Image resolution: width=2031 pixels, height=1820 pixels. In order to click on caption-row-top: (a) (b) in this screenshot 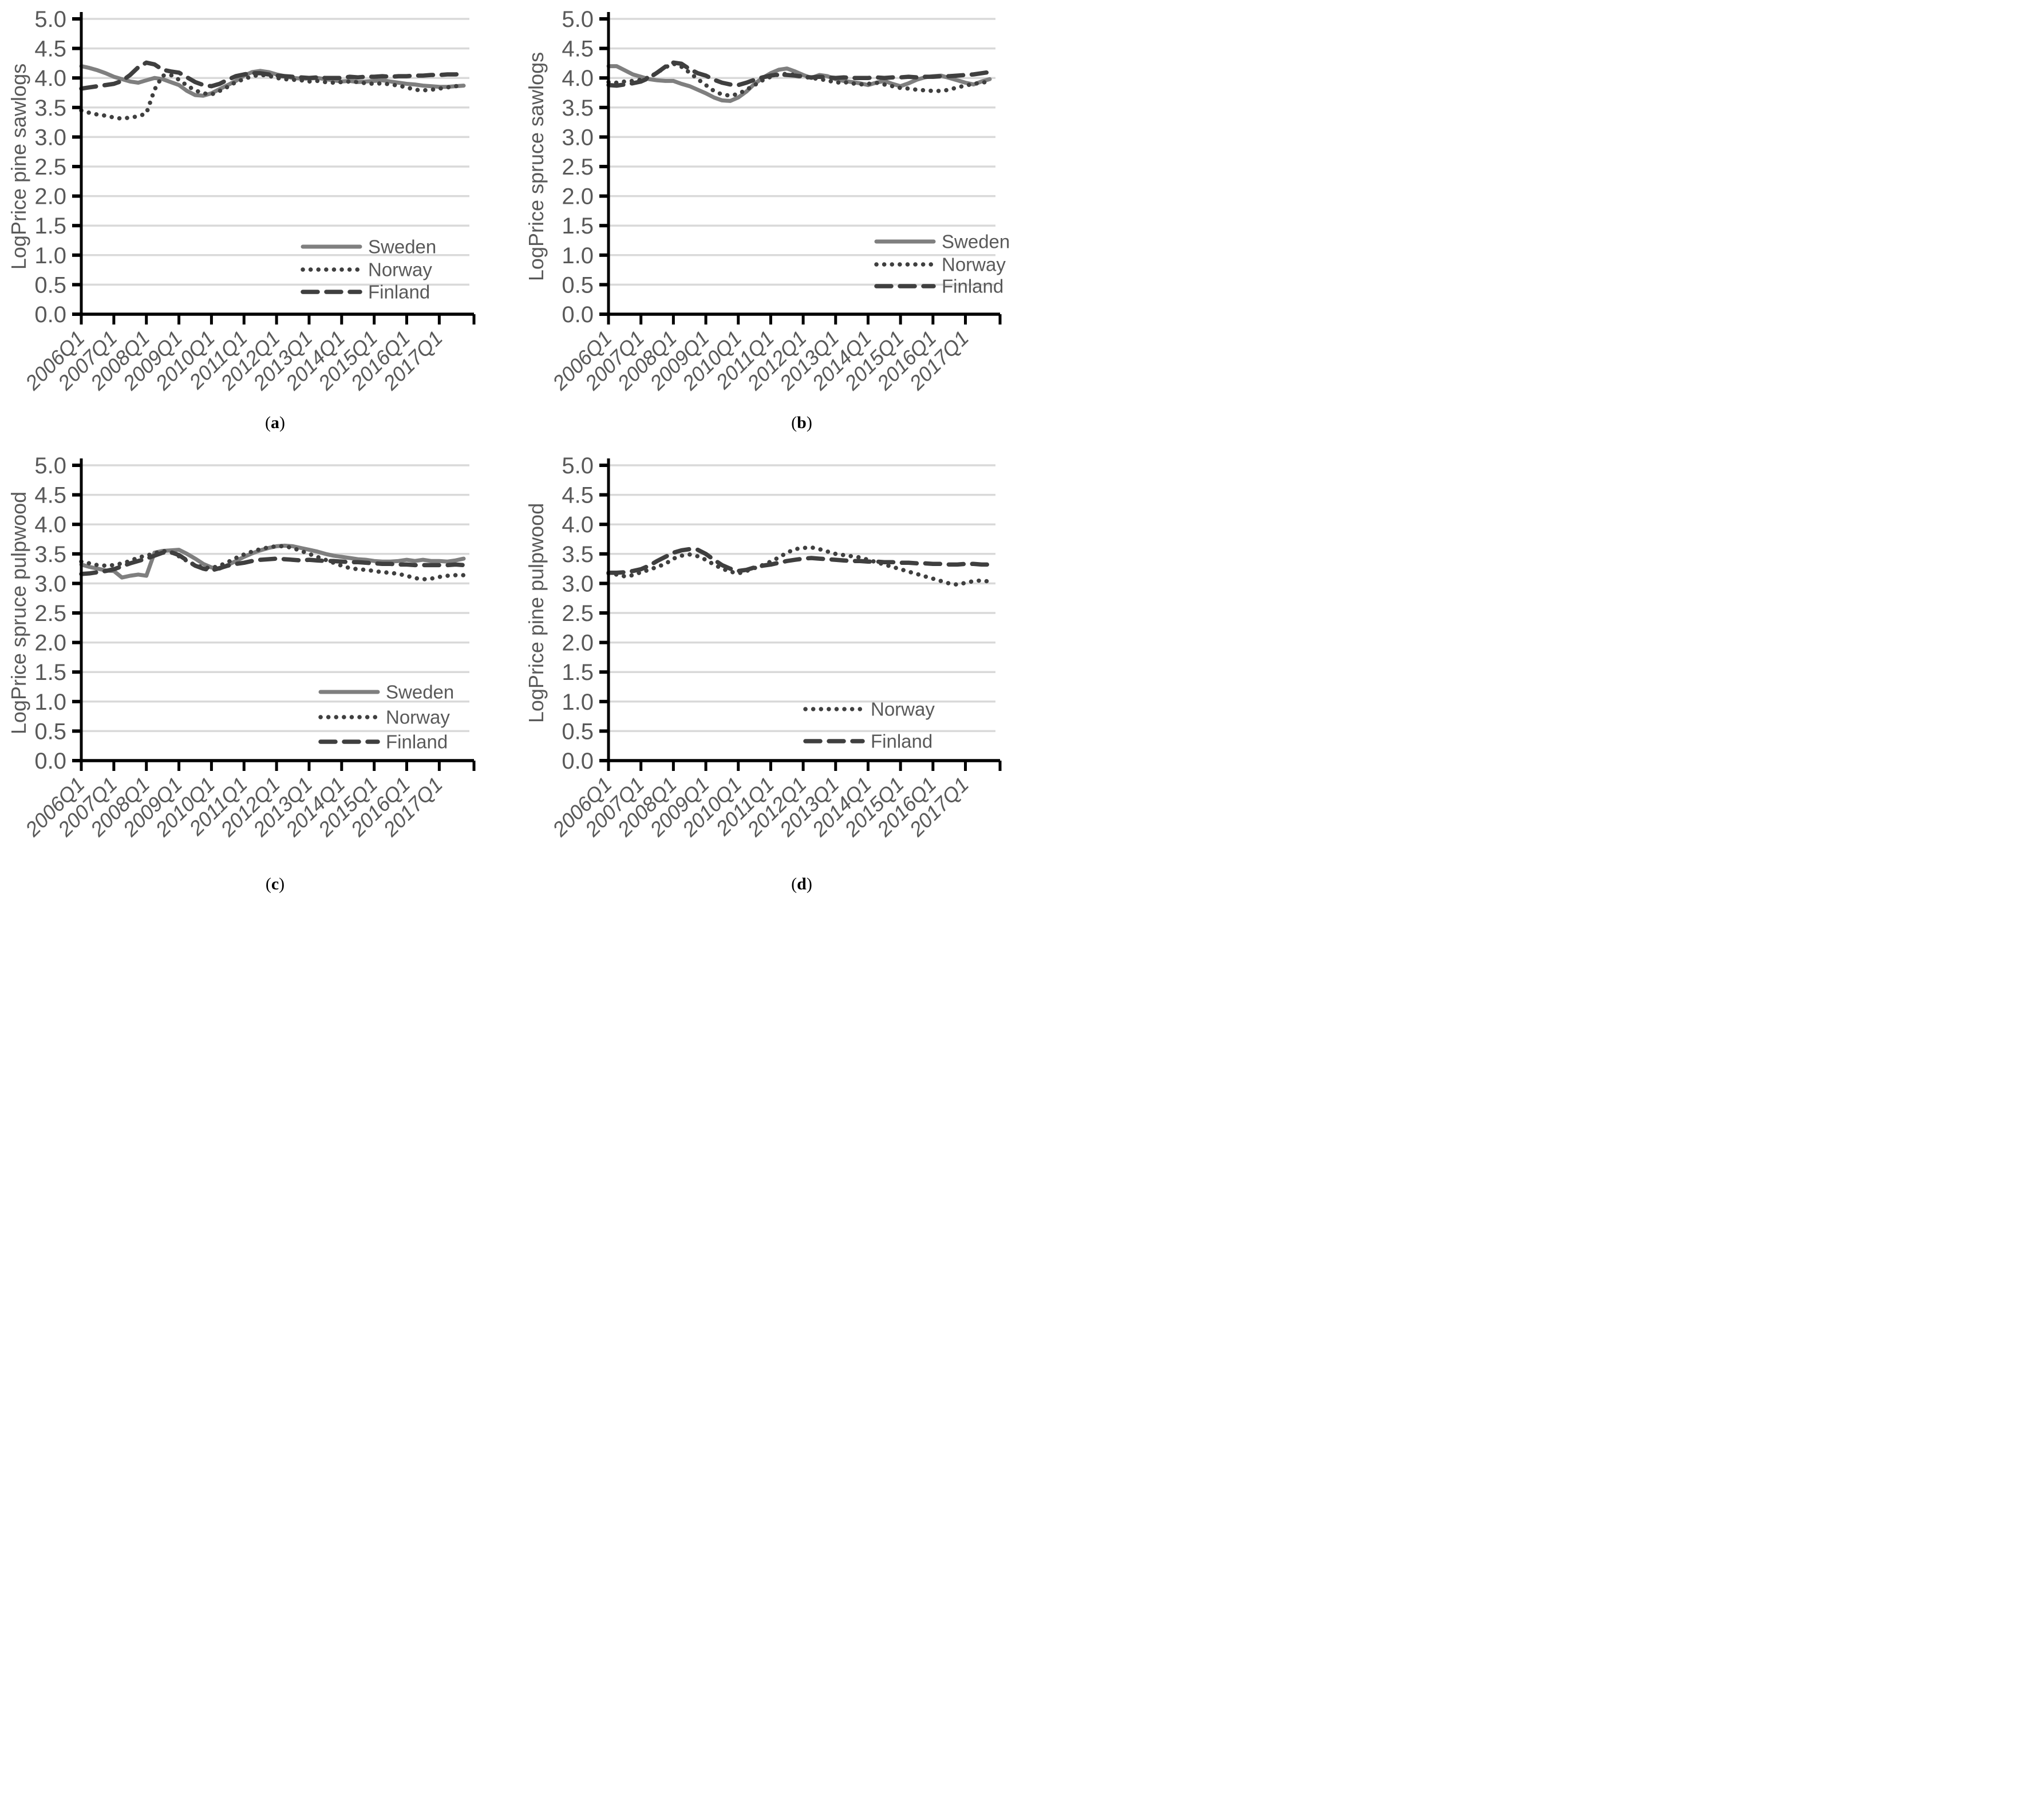, I will do `click(508, 423)`.